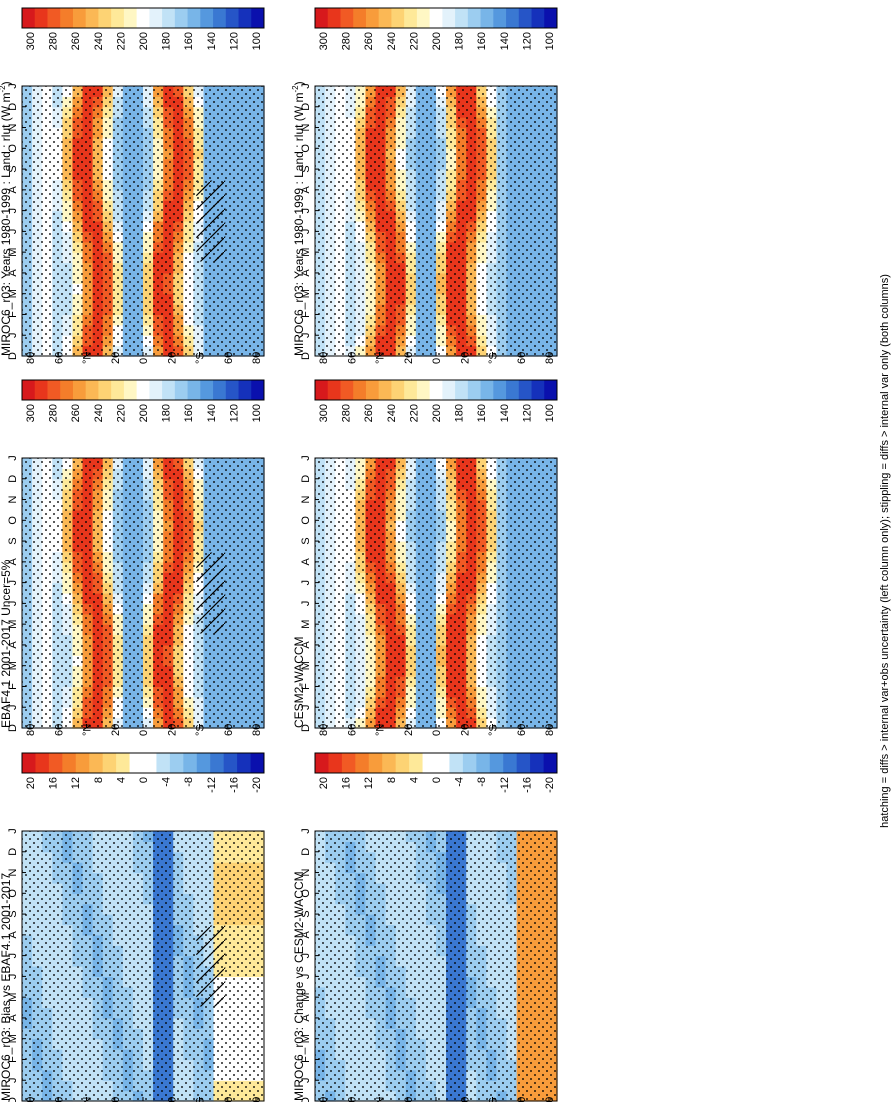  Describe the element at coordinates (13, 540) in the screenshot. I see `month-label: S` at that location.